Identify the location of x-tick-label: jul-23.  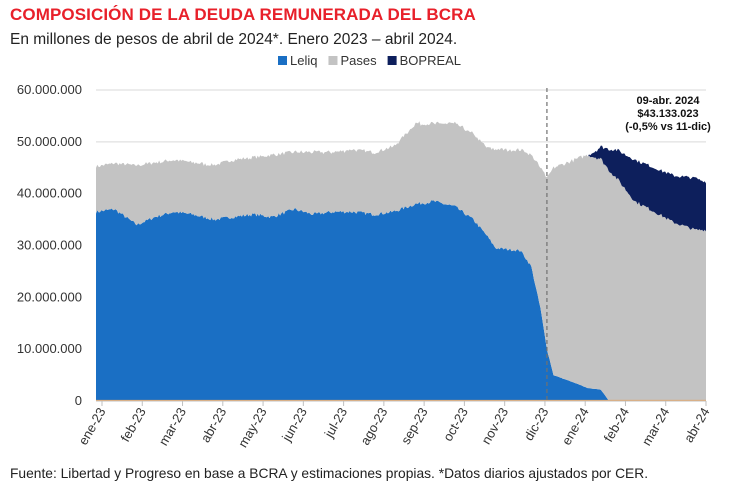
(335, 423).